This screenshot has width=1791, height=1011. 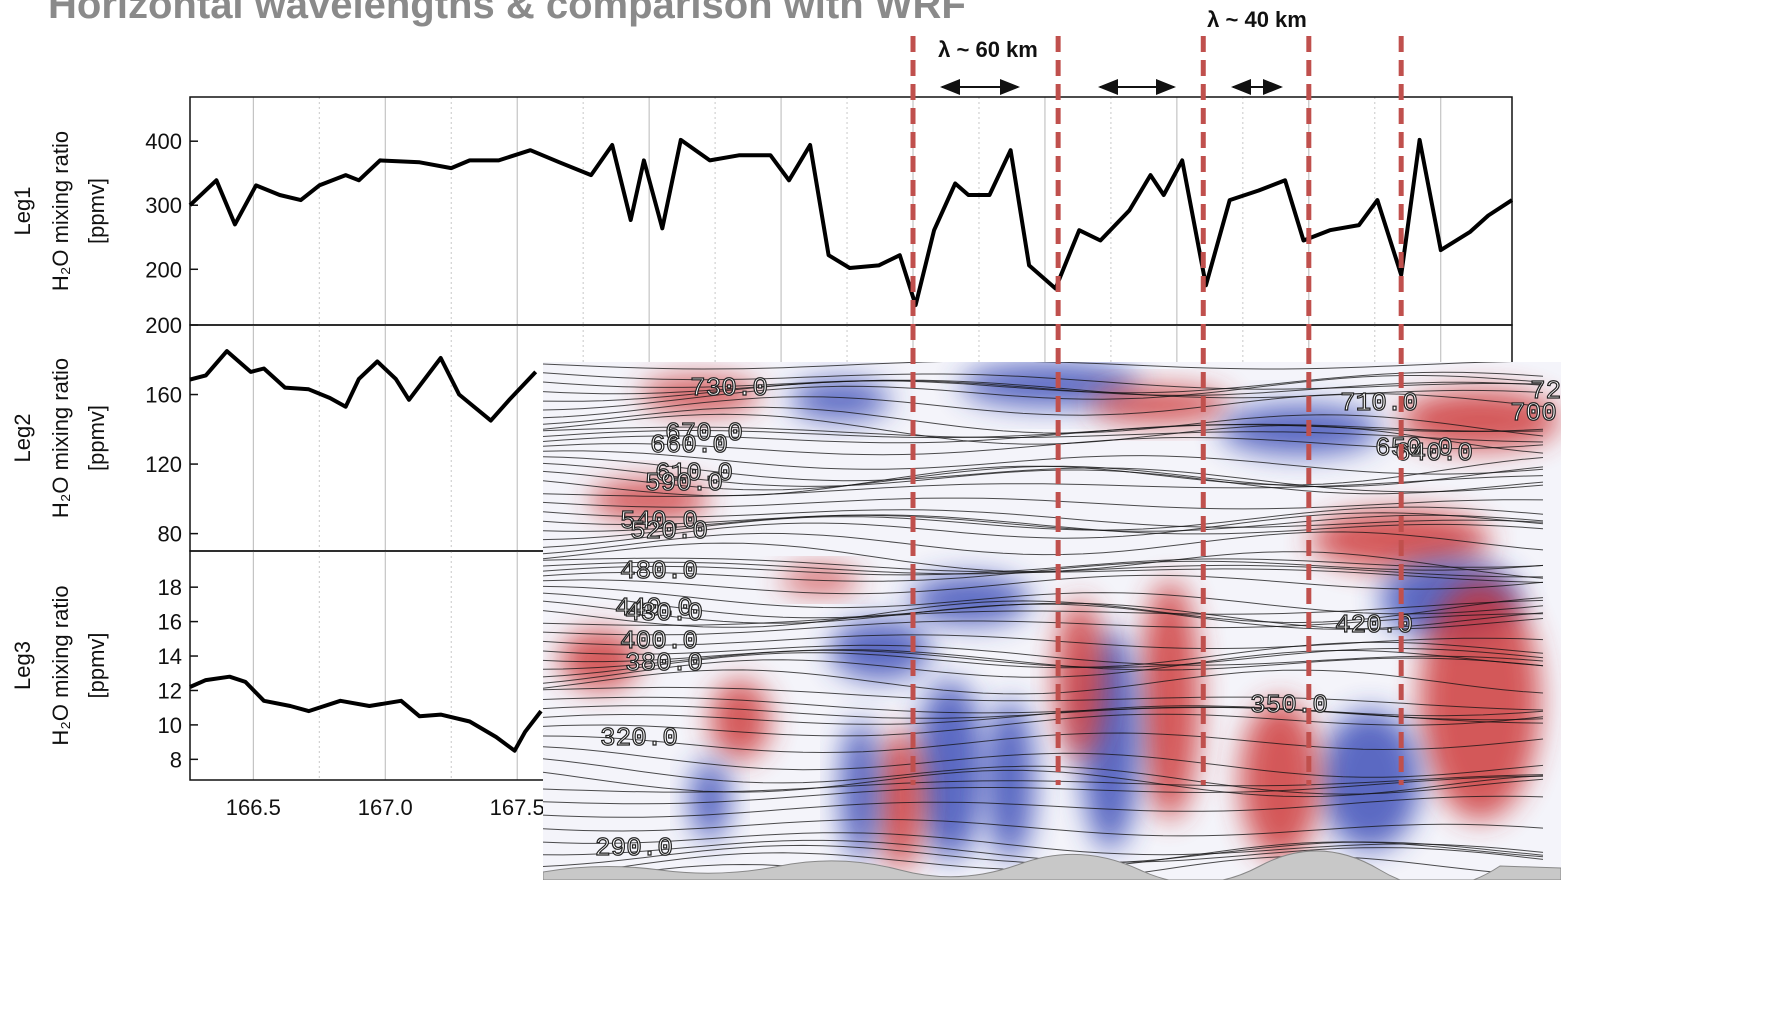 I want to click on contour-label: 610.0, so click(x=694, y=473).